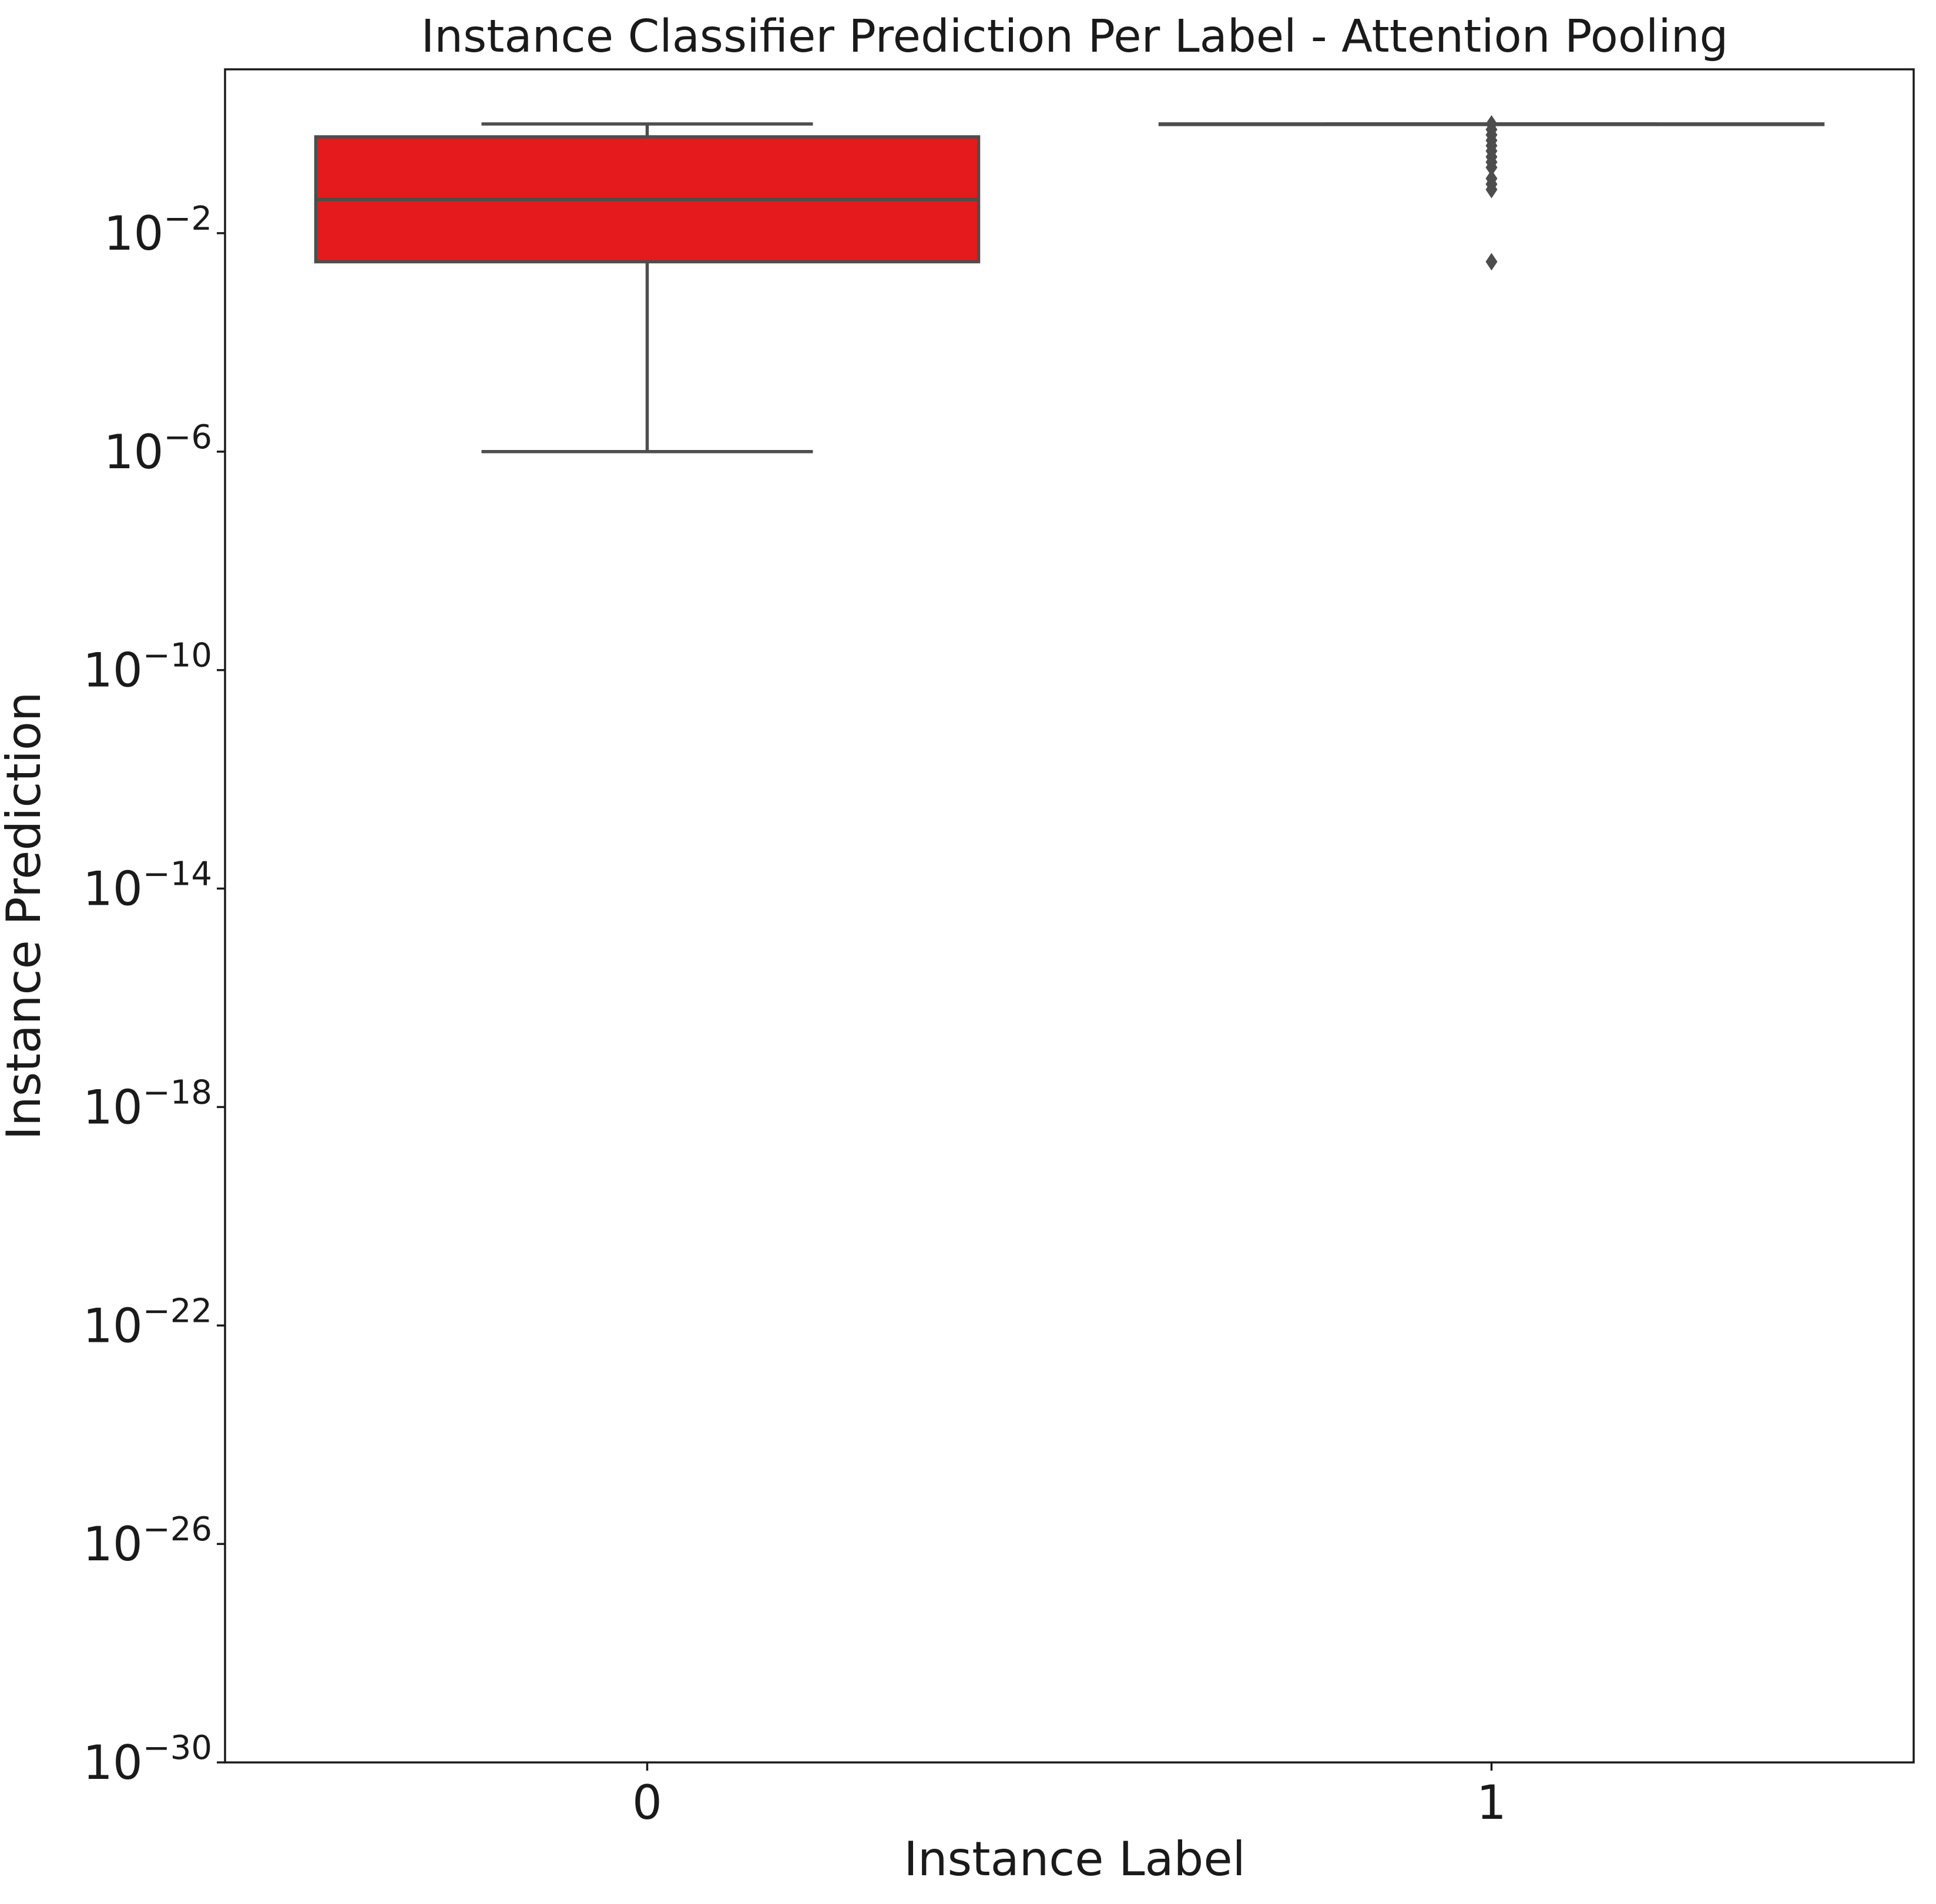 This screenshot has height=1904, width=1936. I want to click on y-tick-label-7: 10⁻³⁰, so click(147, 1759).